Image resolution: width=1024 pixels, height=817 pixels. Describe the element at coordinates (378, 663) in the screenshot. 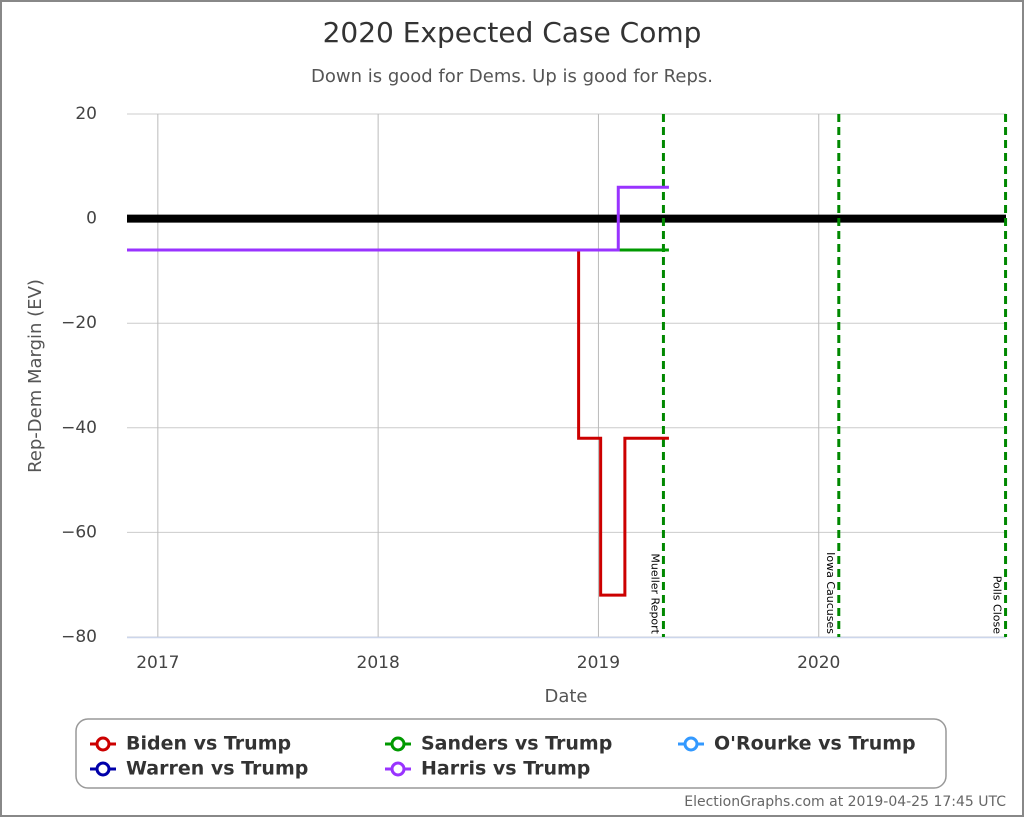

I see `x-tick-label: 2018` at that location.